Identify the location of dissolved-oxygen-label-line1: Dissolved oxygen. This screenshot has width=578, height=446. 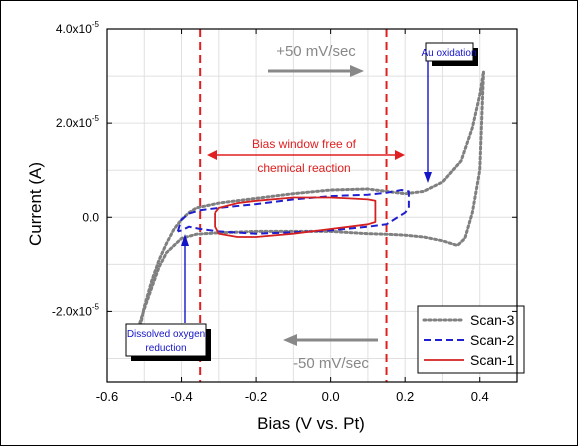
(166, 334).